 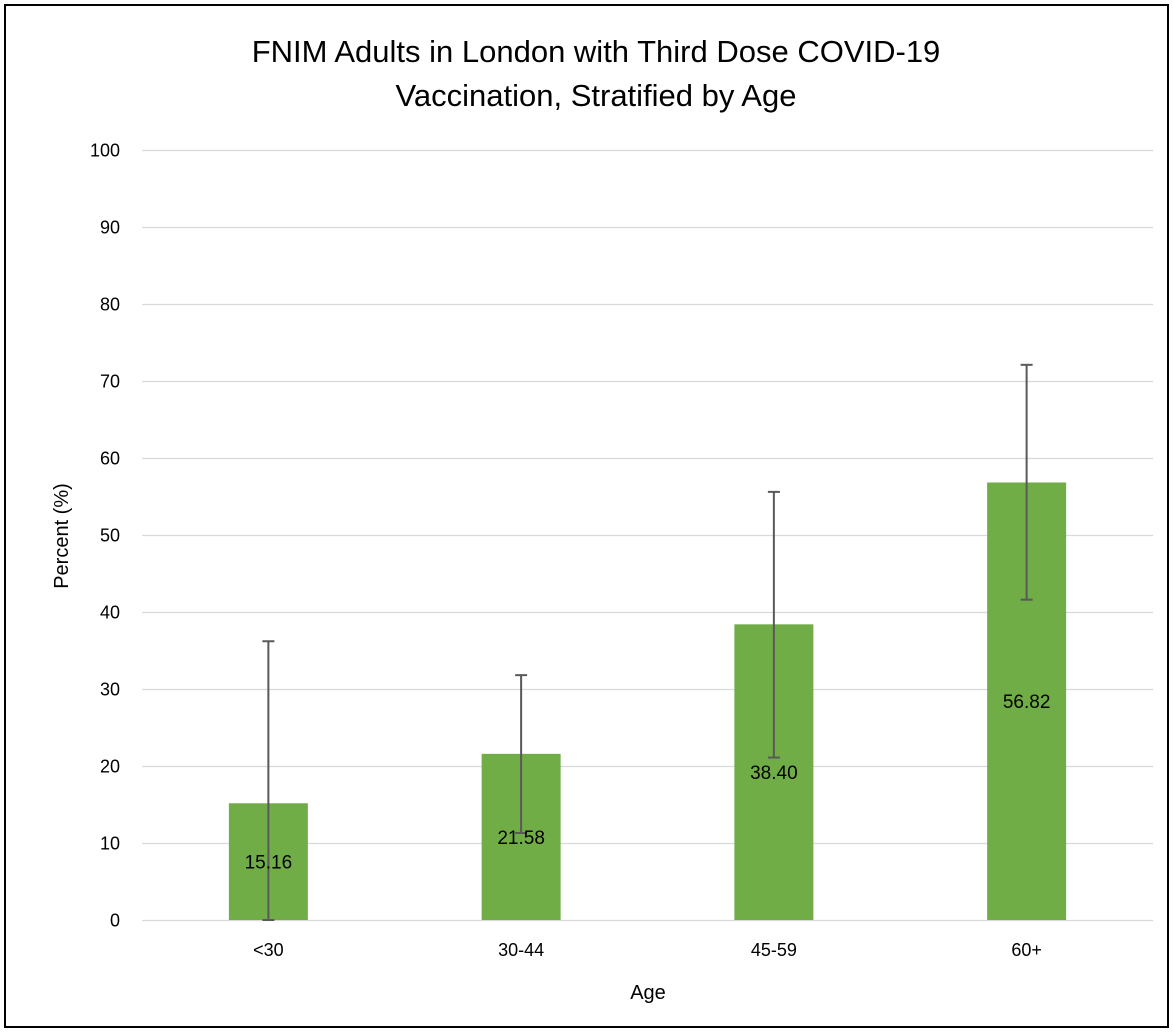 I want to click on y-tick-label: 40, so click(x=110, y=613).